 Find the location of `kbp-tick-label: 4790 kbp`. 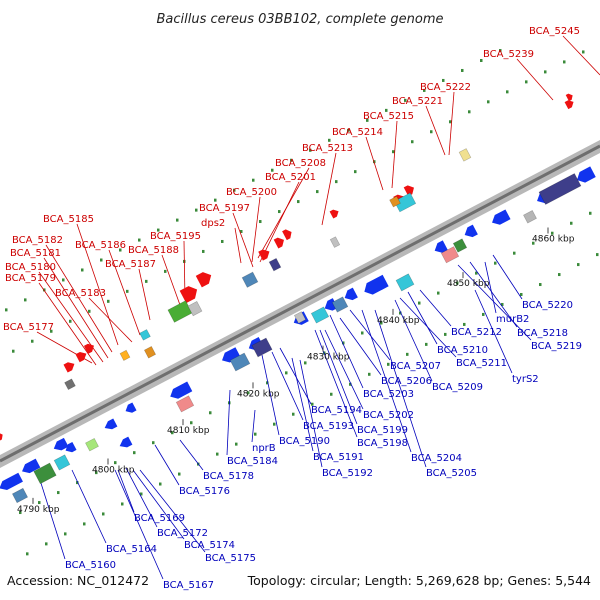

kbp-tick-label: 4790 kbp is located at coordinates (38, 510).